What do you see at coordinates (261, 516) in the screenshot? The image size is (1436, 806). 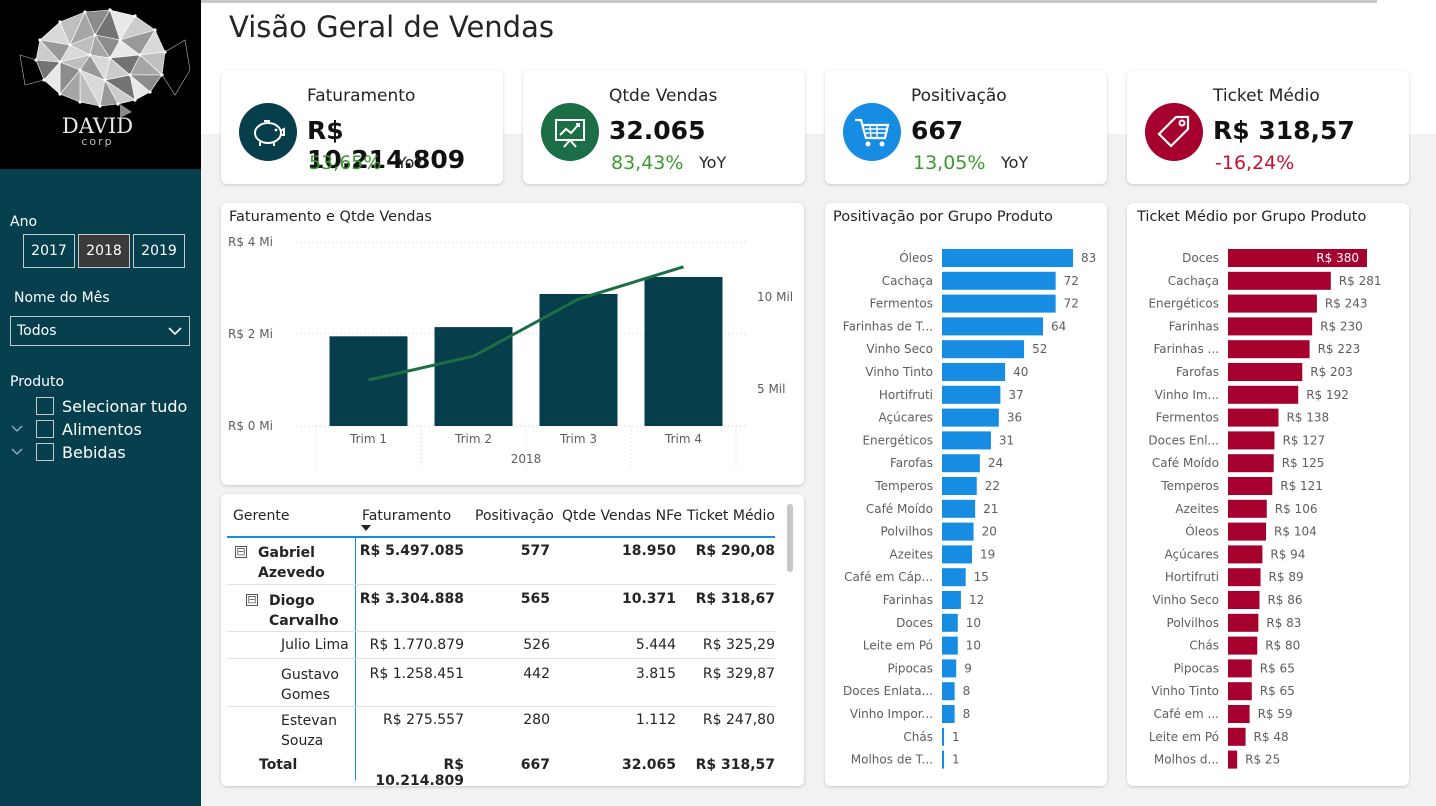 I see `col-header-gerente: Gerente` at bounding box center [261, 516].